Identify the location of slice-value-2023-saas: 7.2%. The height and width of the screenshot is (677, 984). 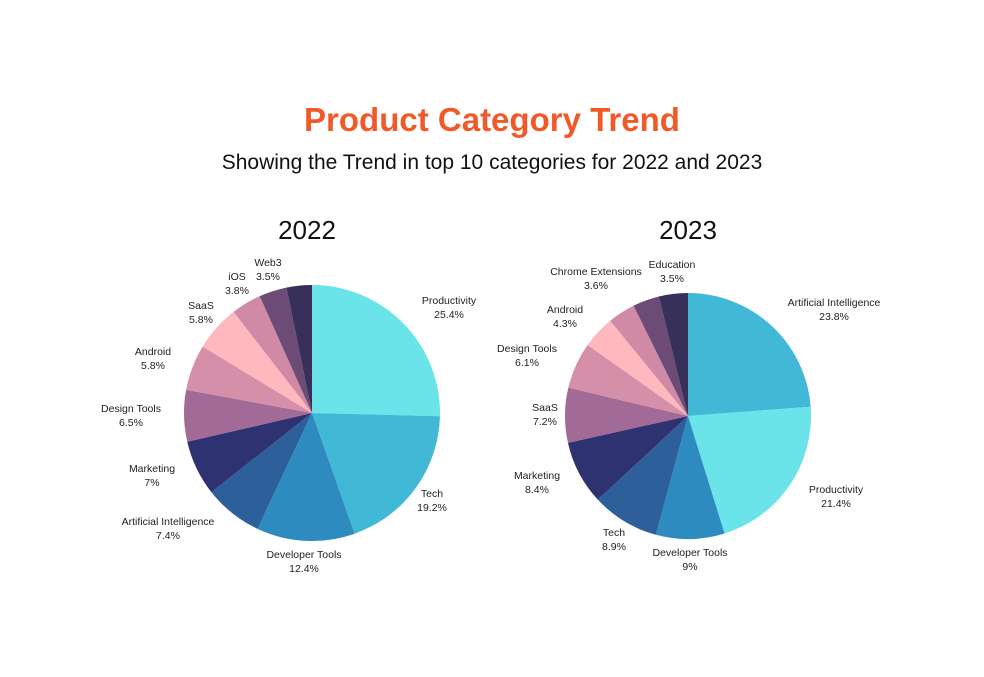
(545, 422).